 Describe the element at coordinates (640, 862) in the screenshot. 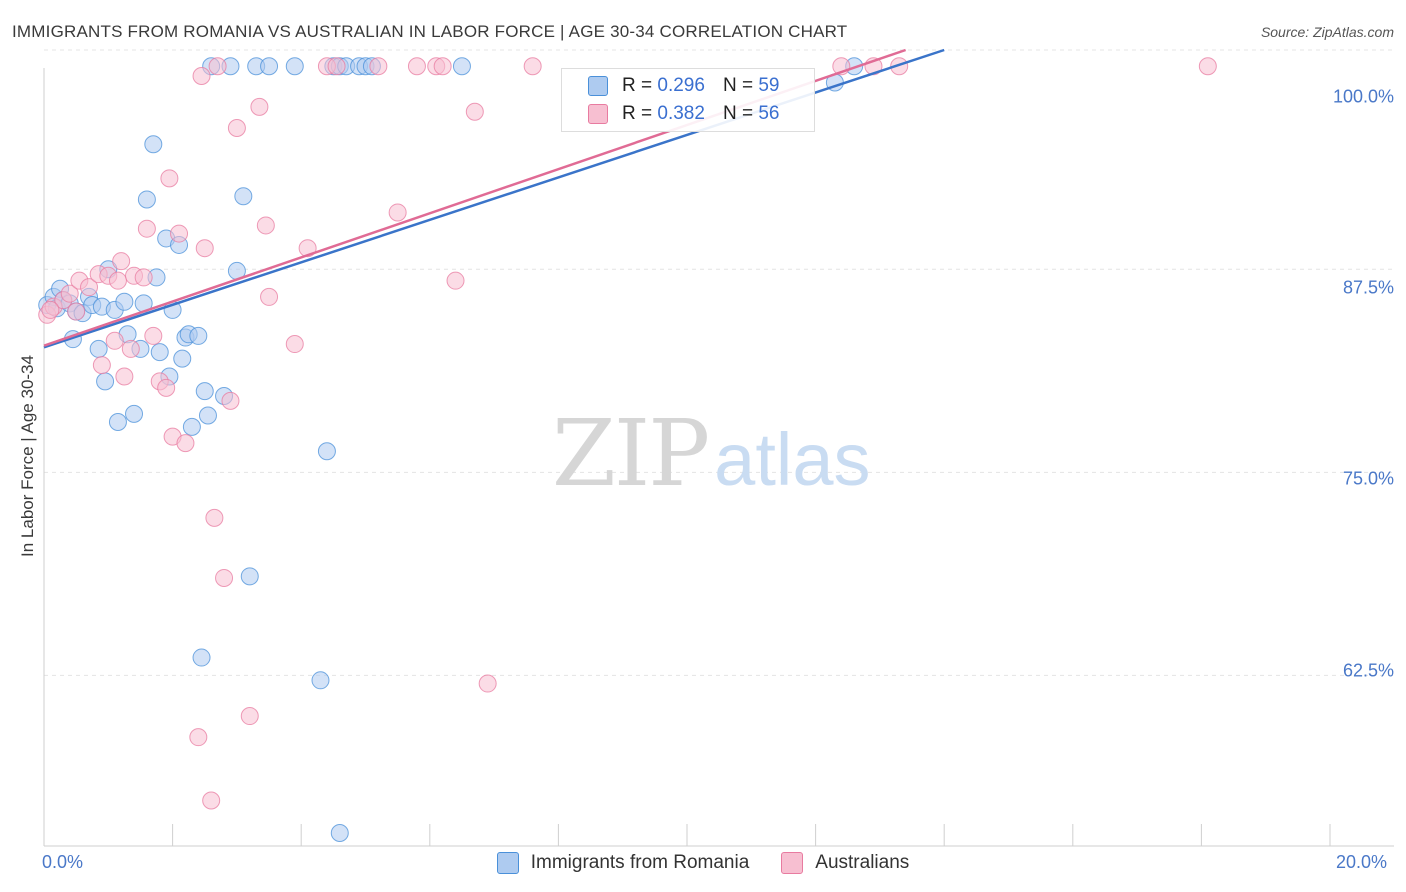

I see `legend-label-romania: Immigrants from Romania` at that location.